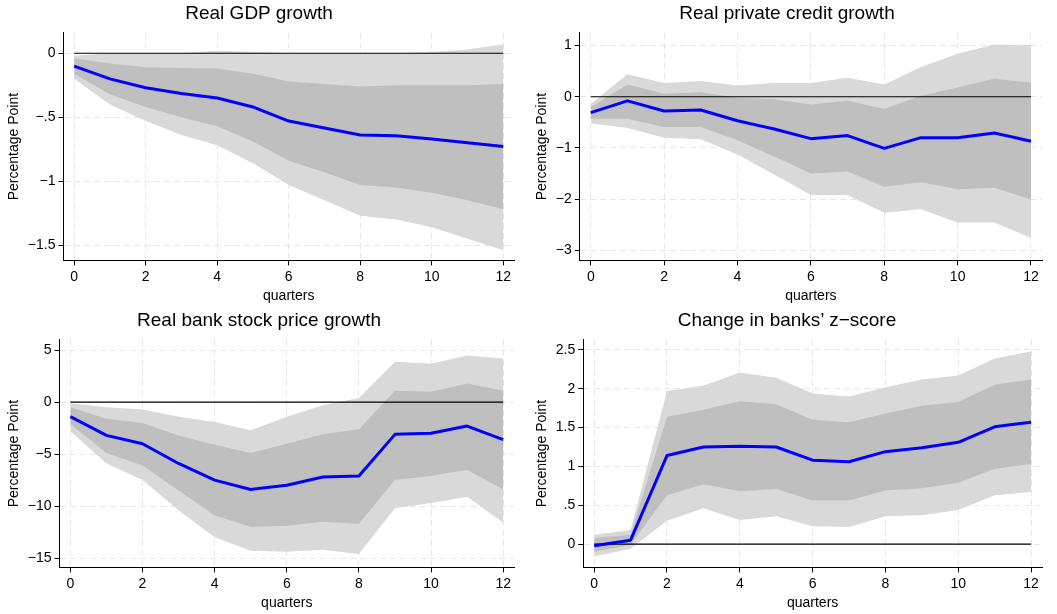 This screenshot has width=1057, height=614. What do you see at coordinates (47, 349) in the screenshot?
I see `y-tick-label: 5` at bounding box center [47, 349].